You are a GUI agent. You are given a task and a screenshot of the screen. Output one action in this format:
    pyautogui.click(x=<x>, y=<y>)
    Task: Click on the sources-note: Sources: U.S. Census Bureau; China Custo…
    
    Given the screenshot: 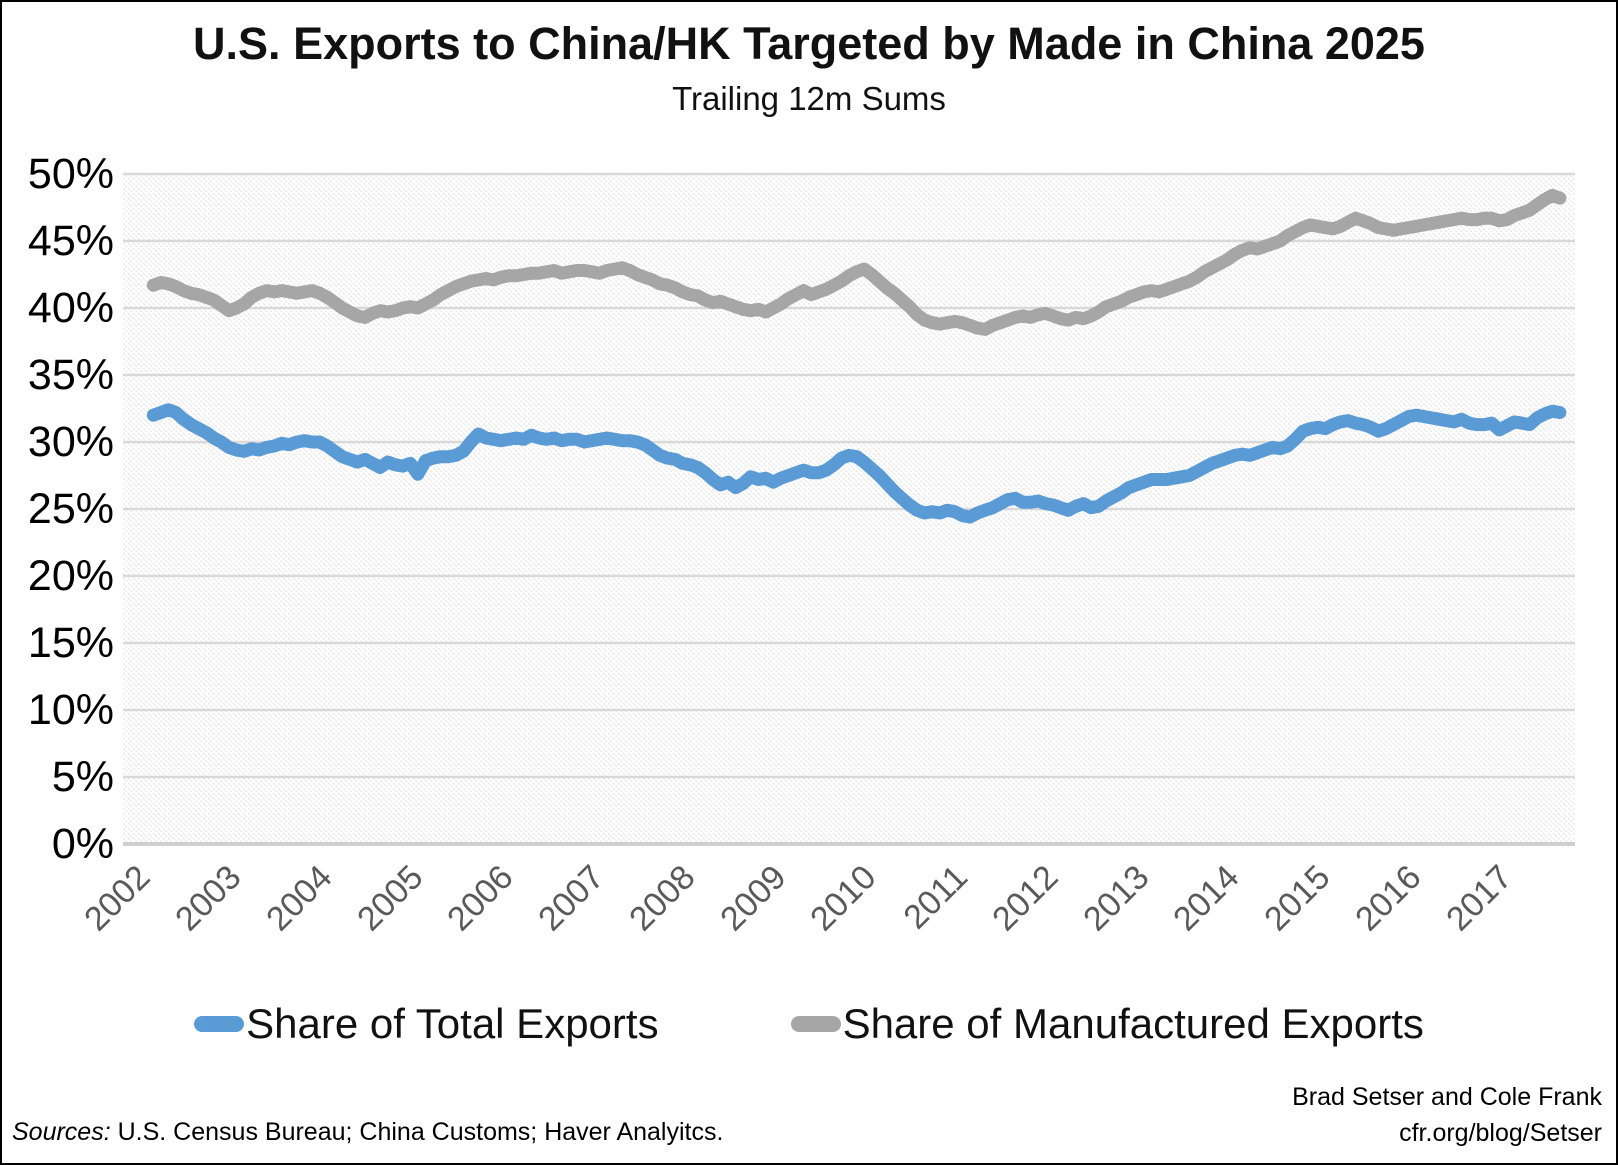 What is the action you would take?
    pyautogui.click(x=367, y=1132)
    